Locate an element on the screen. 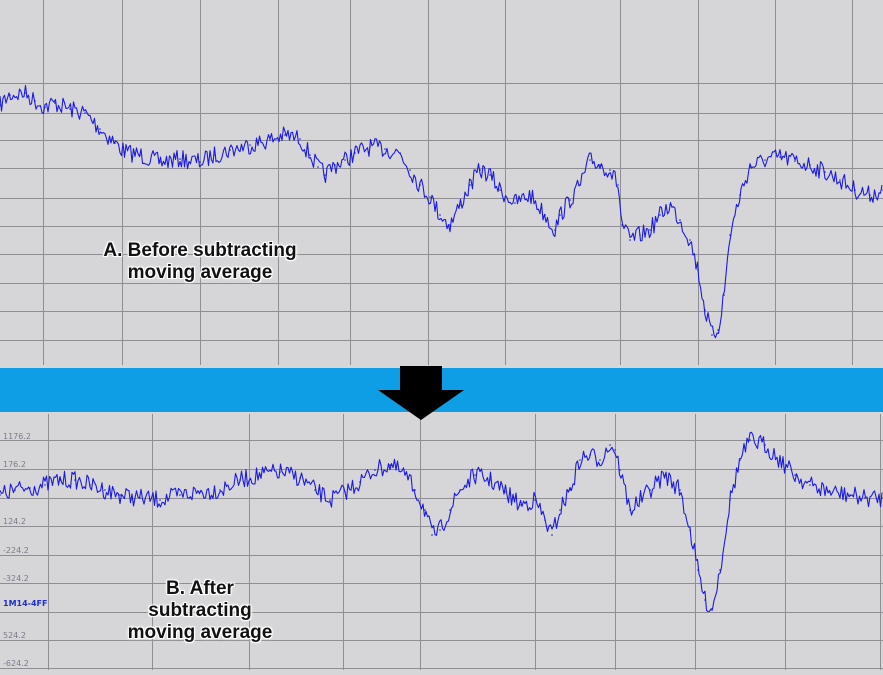  caption-top-line-2: moving average is located at coordinates (200, 272).